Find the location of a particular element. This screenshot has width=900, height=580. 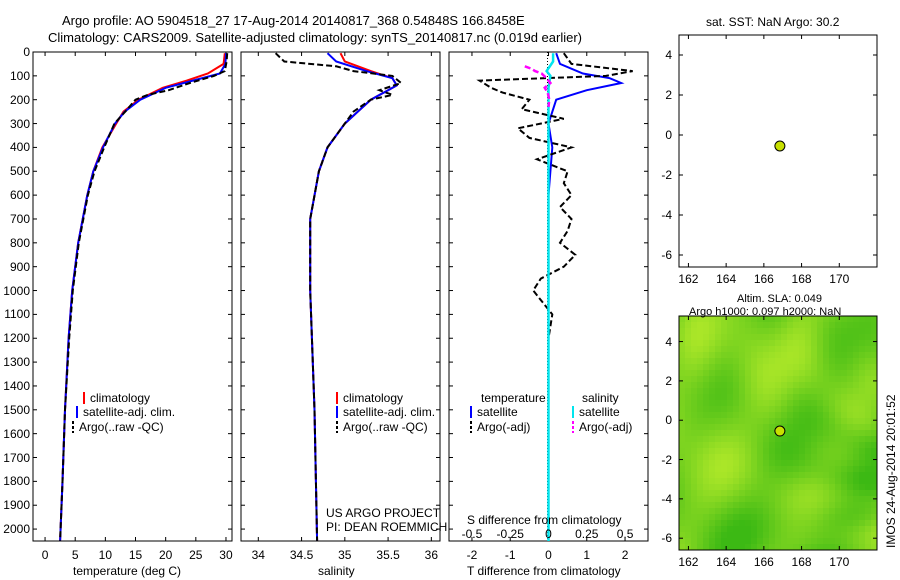

depth-tick-label: 300 is located at coordinates (19, 123).